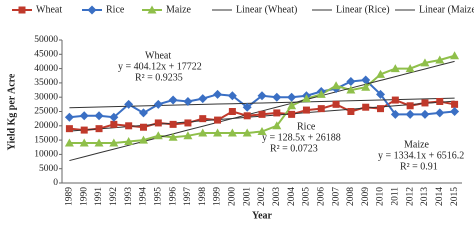 Image resolution: width=474 pixels, height=240 pixels. What do you see at coordinates (417, 144) in the screenshot?
I see `annotation: Maize` at bounding box center [417, 144].